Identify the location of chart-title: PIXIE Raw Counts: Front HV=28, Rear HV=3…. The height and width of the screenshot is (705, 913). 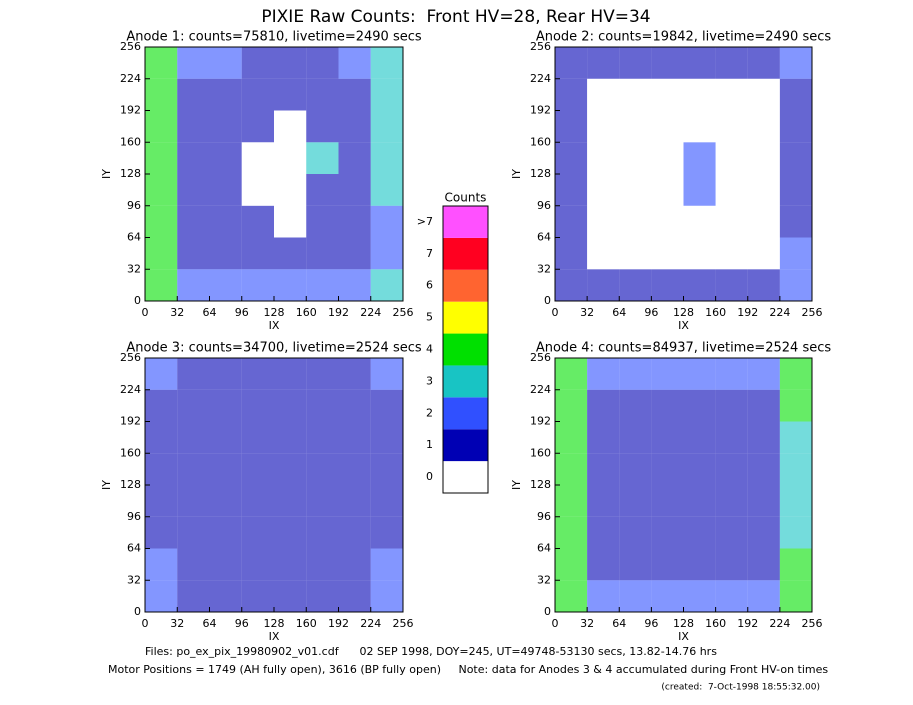
(455, 17).